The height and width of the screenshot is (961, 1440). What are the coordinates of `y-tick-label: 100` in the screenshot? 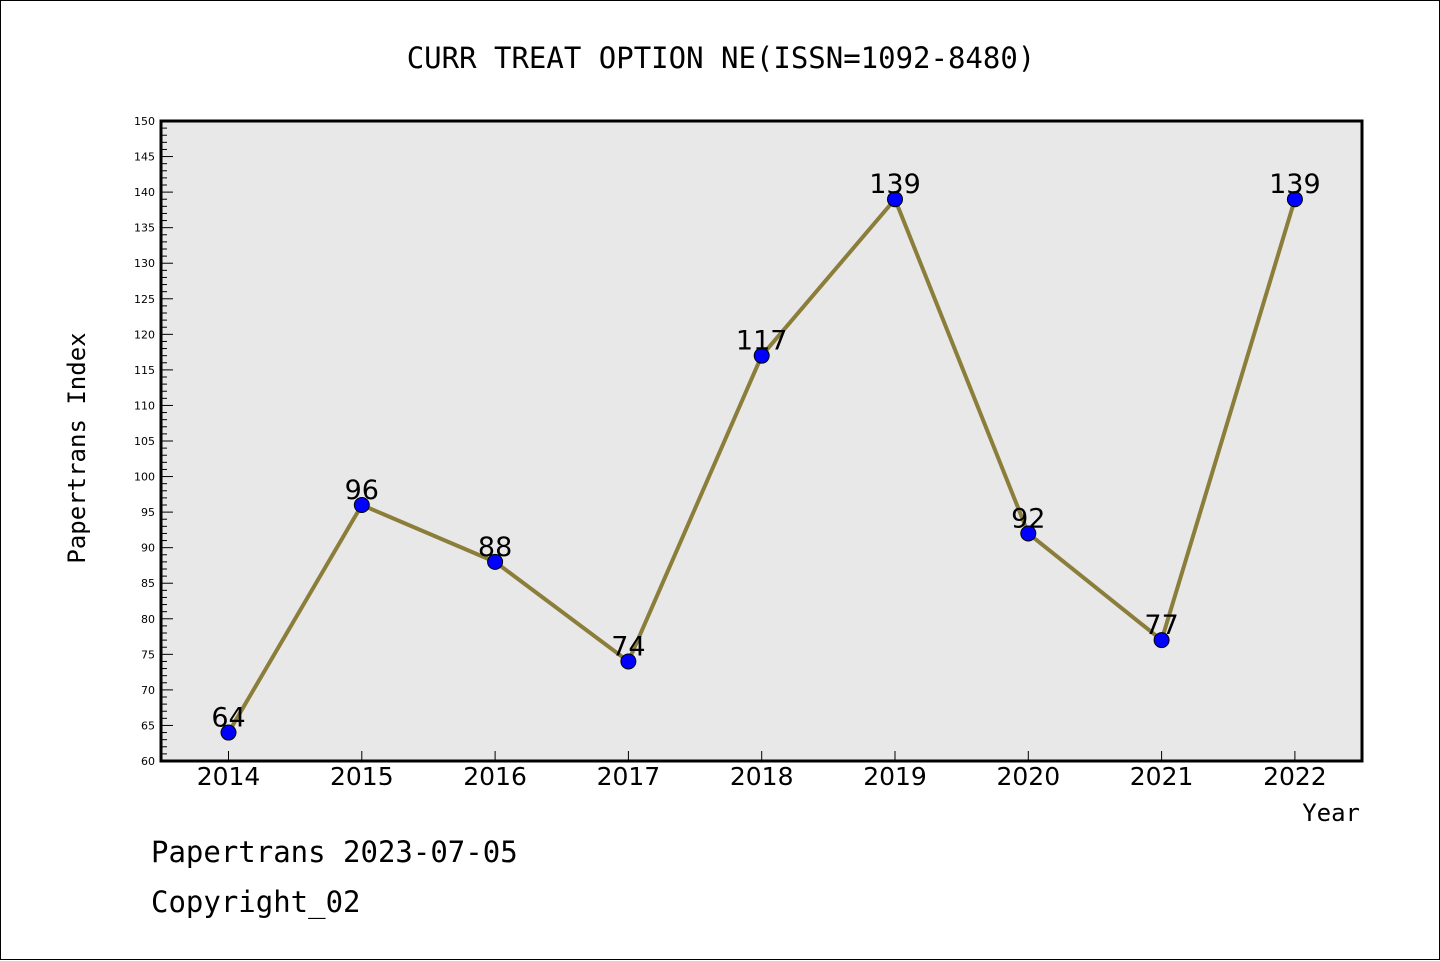 It's located at (144, 477).